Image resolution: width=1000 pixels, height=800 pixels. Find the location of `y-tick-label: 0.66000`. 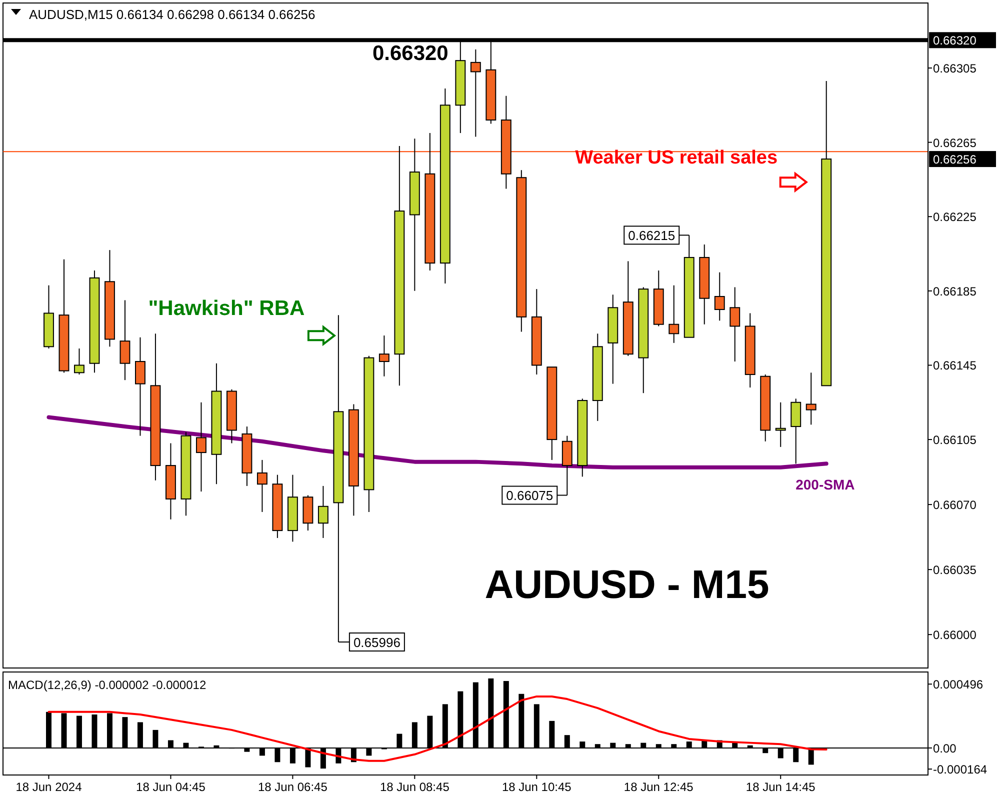

y-tick-label: 0.66000 is located at coordinates (955, 635).